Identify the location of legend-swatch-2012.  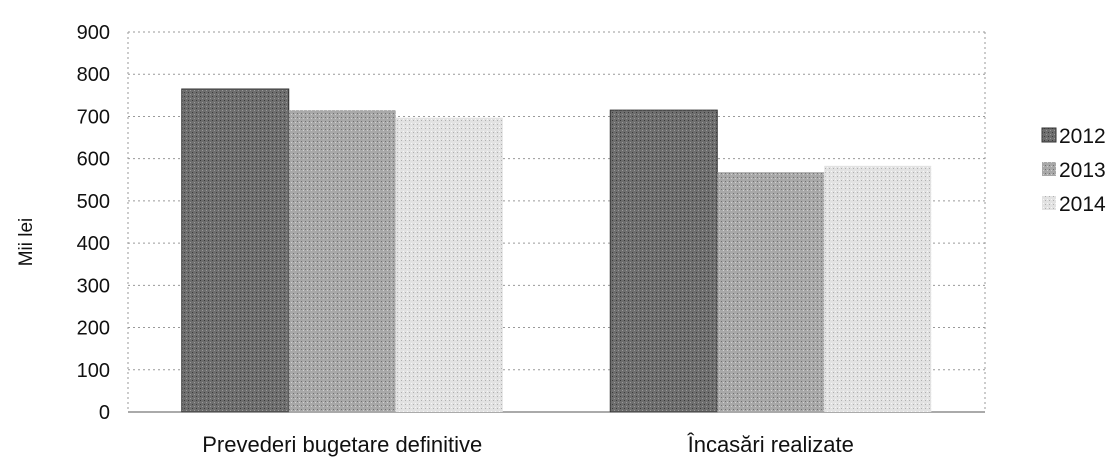
(1049, 135).